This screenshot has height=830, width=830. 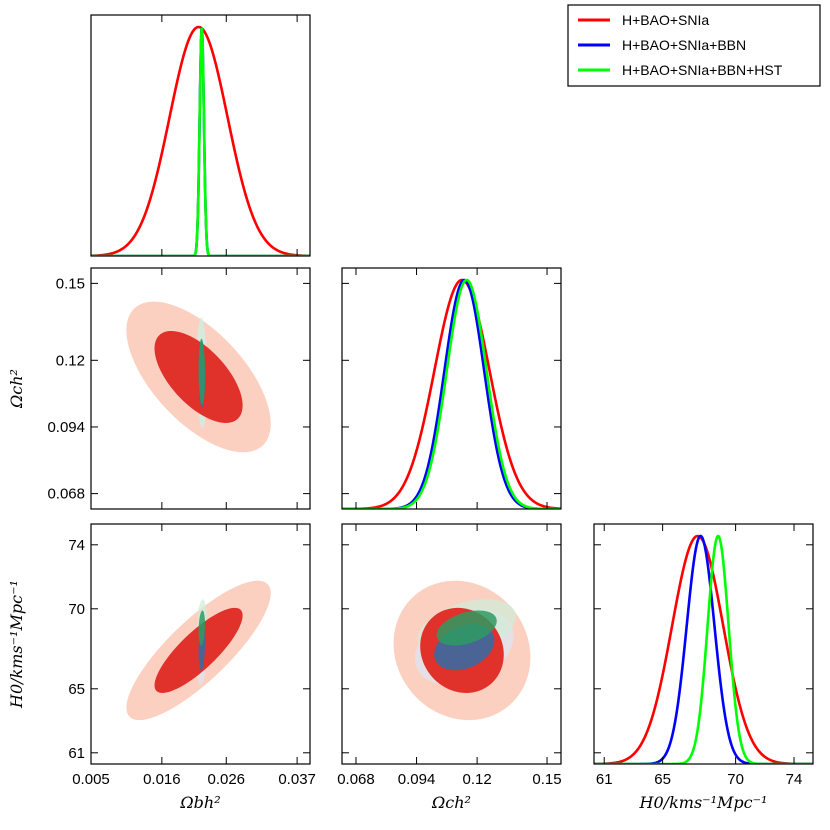 I want to click on x-tick-label: 0.005, so click(x=91, y=779).